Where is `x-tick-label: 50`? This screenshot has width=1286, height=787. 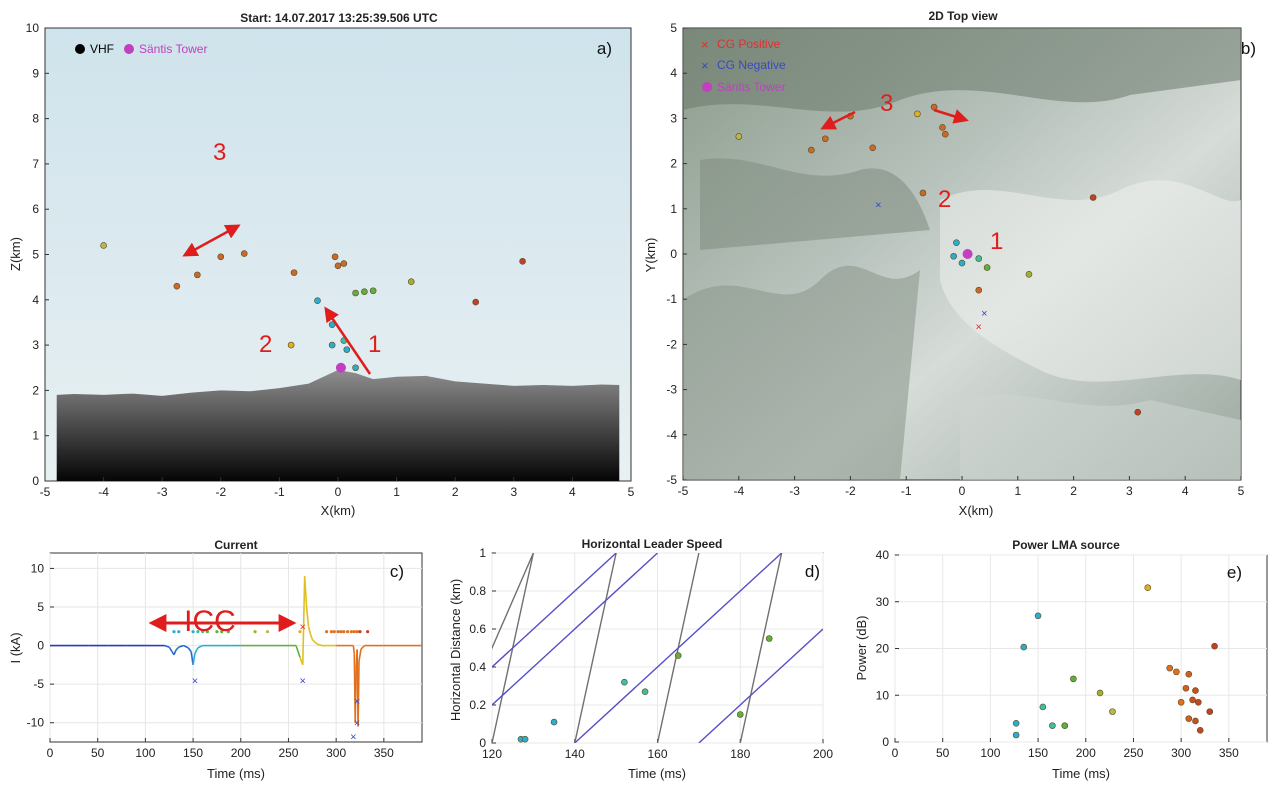 x-tick-label: 50 is located at coordinates (943, 753).